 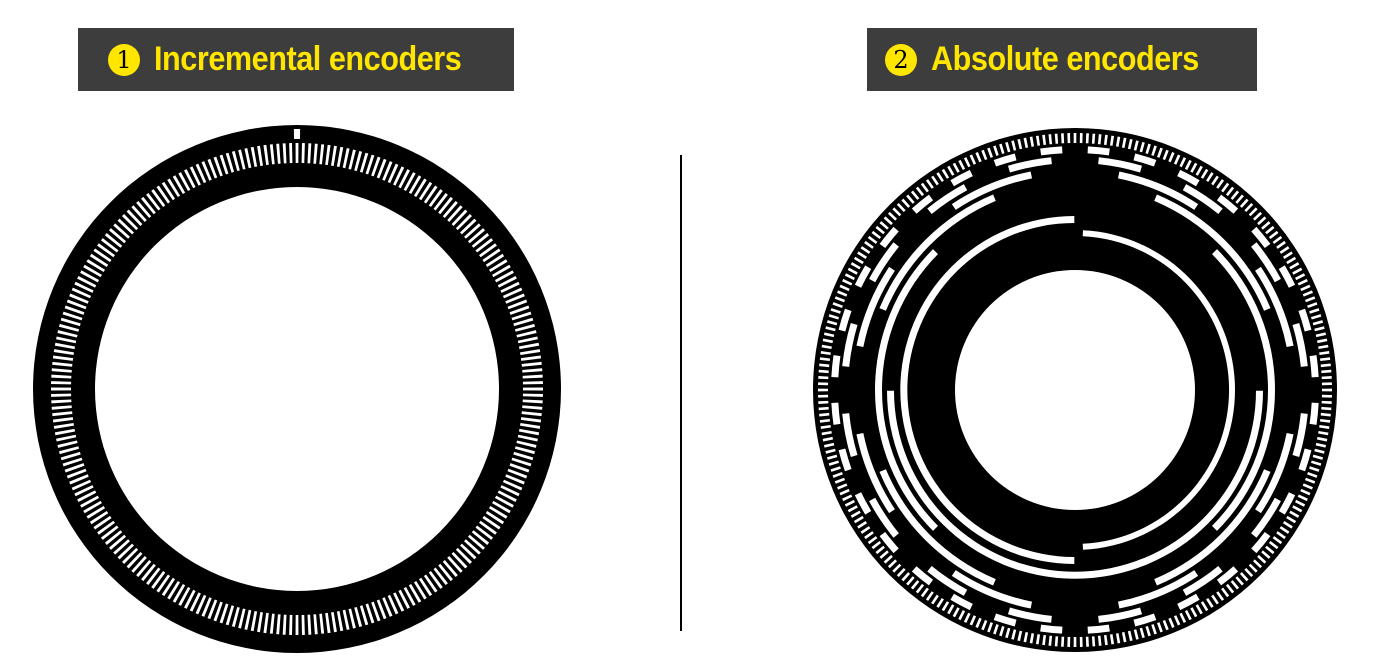 I want to click on index-mark, so click(x=297, y=134).